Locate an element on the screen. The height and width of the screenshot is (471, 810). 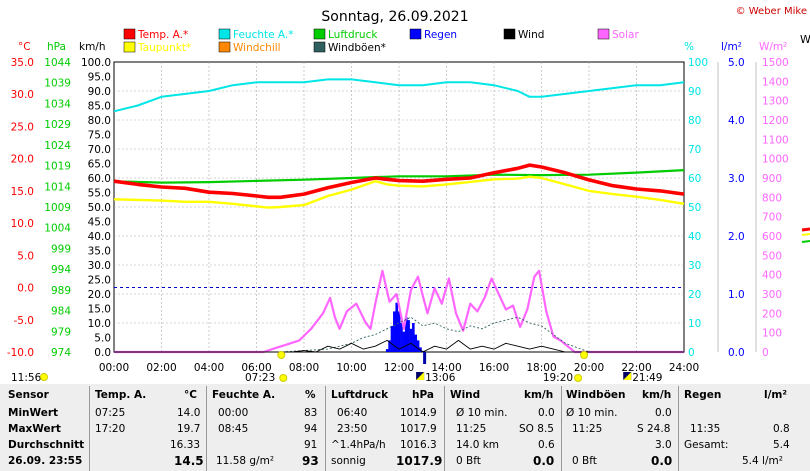
legend-label: Wind is located at coordinates (531, 35).